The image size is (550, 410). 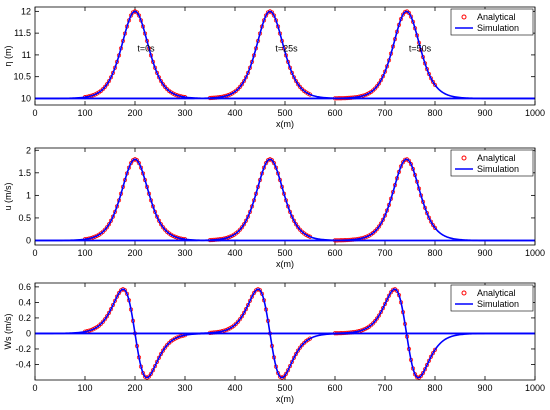 What do you see at coordinates (420, 48) in the screenshot?
I see `time-annotation: t=50s` at bounding box center [420, 48].